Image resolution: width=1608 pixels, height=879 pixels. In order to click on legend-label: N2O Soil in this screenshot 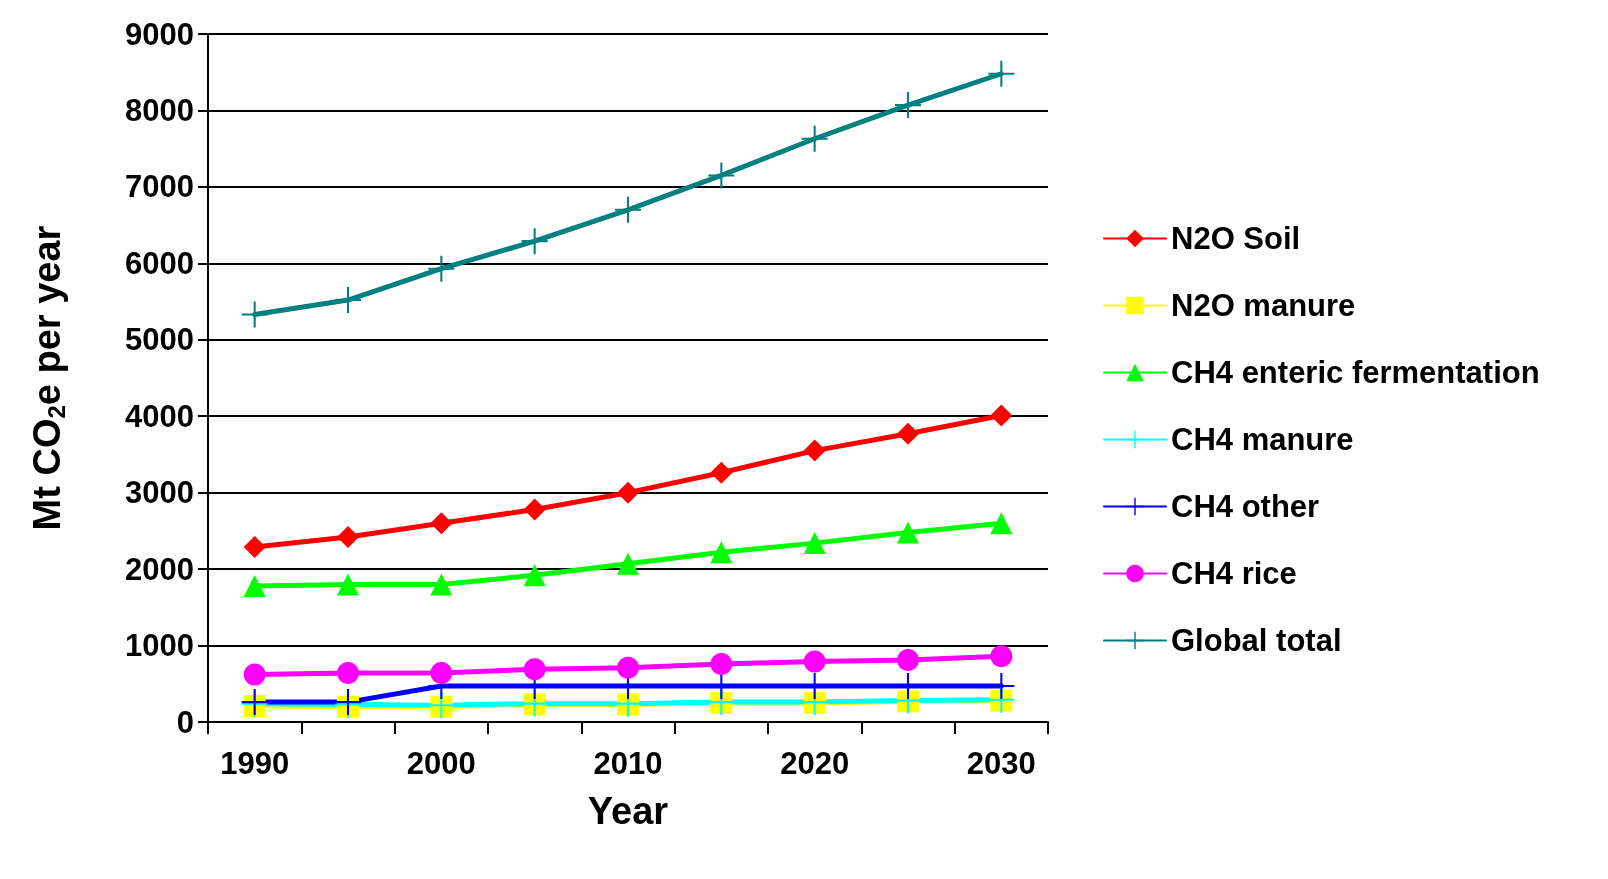, I will do `click(1236, 238)`.